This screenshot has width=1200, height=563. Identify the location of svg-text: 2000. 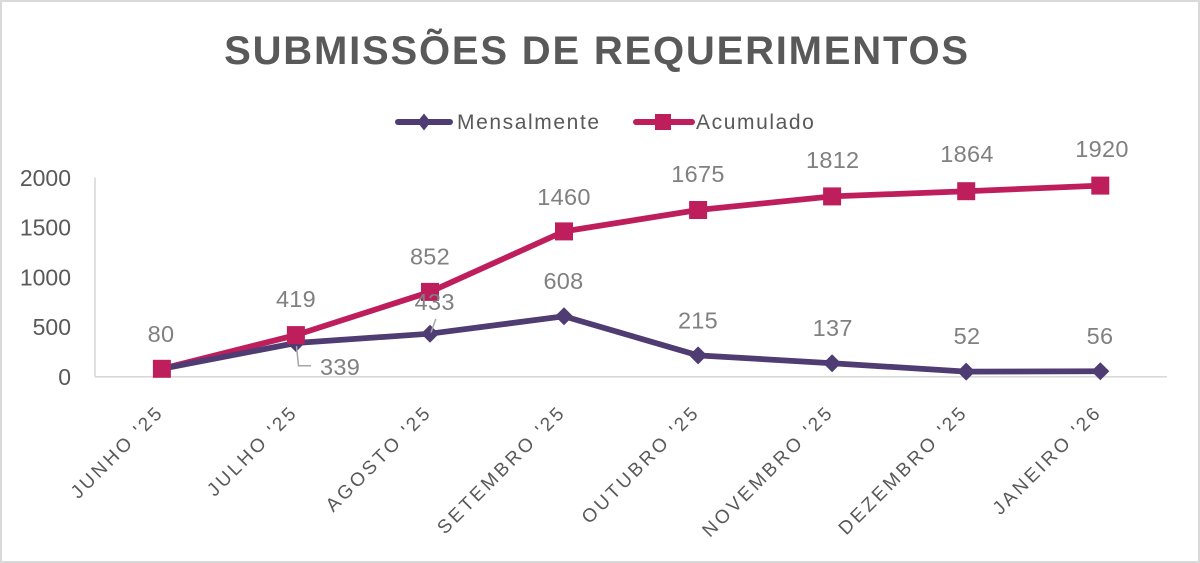
(45, 178).